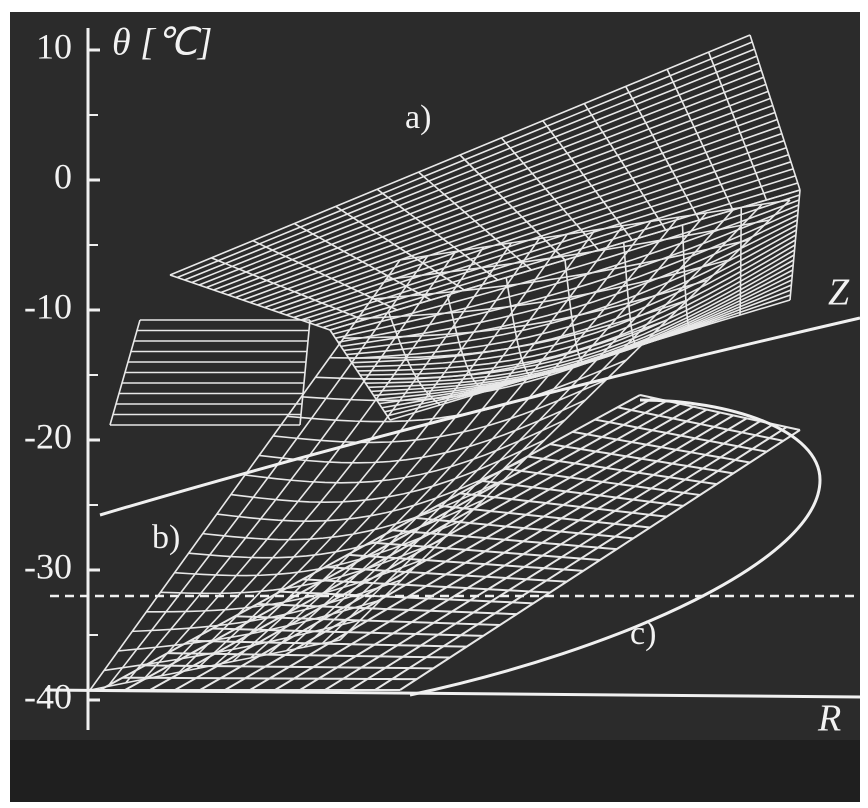 Image resolution: width=868 pixels, height=808 pixels. What do you see at coordinates (48, 436) in the screenshot?
I see `y-tick-label: -20` at bounding box center [48, 436].